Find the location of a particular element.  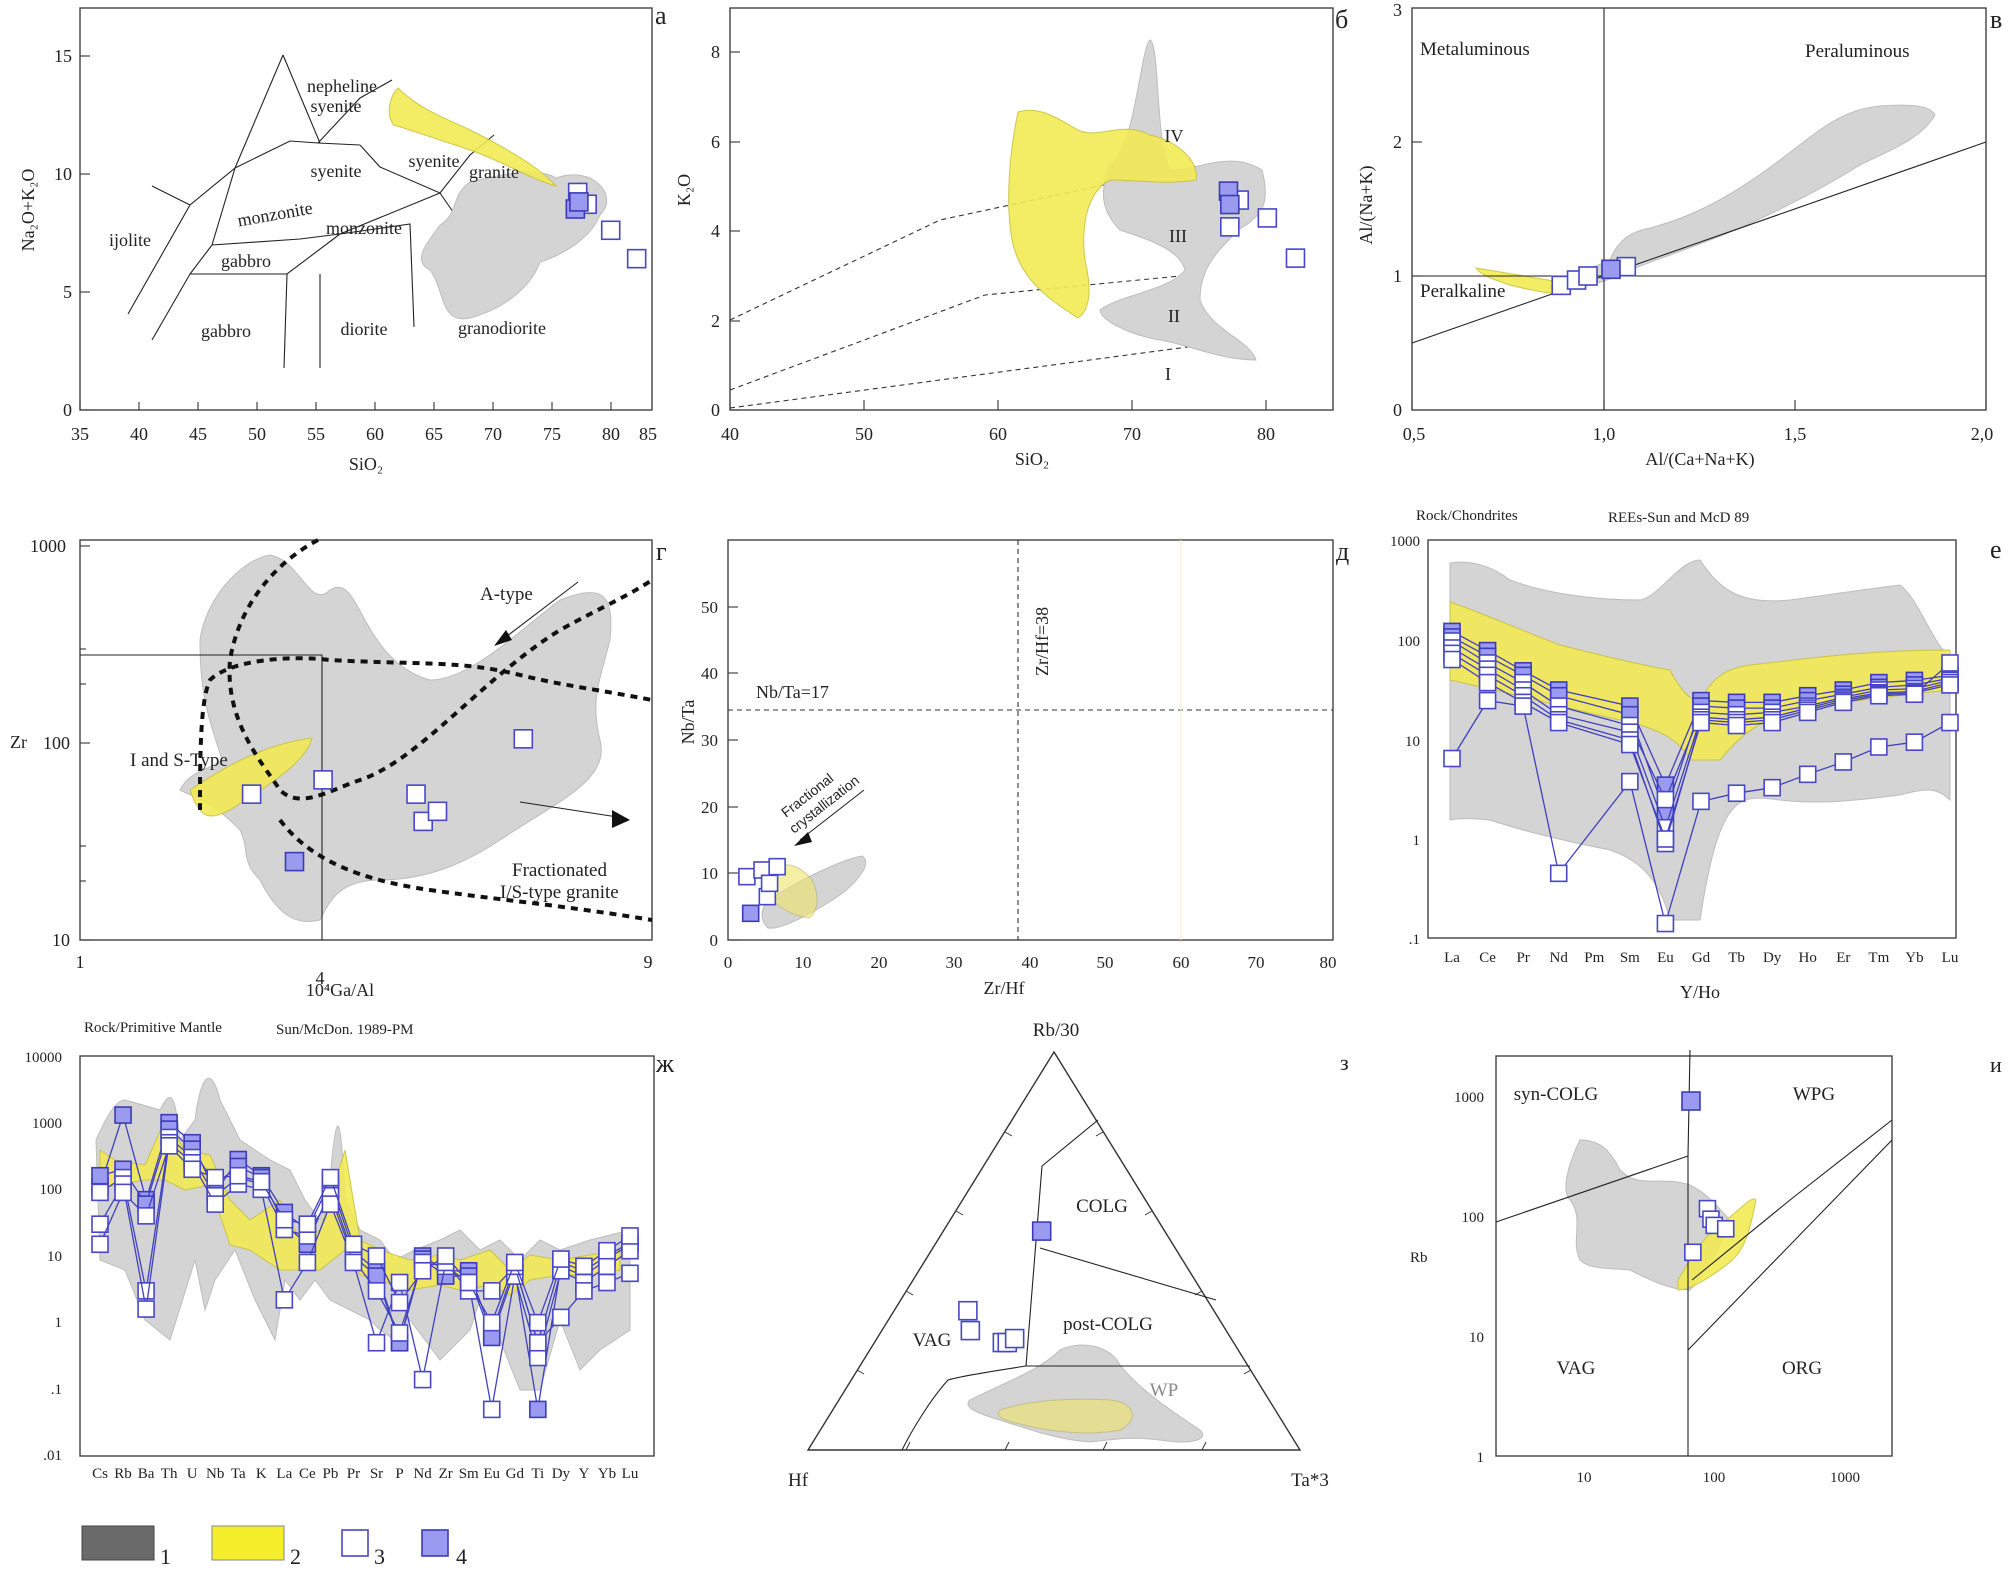

panel-g-xtick: 1 is located at coordinates (80, 962).